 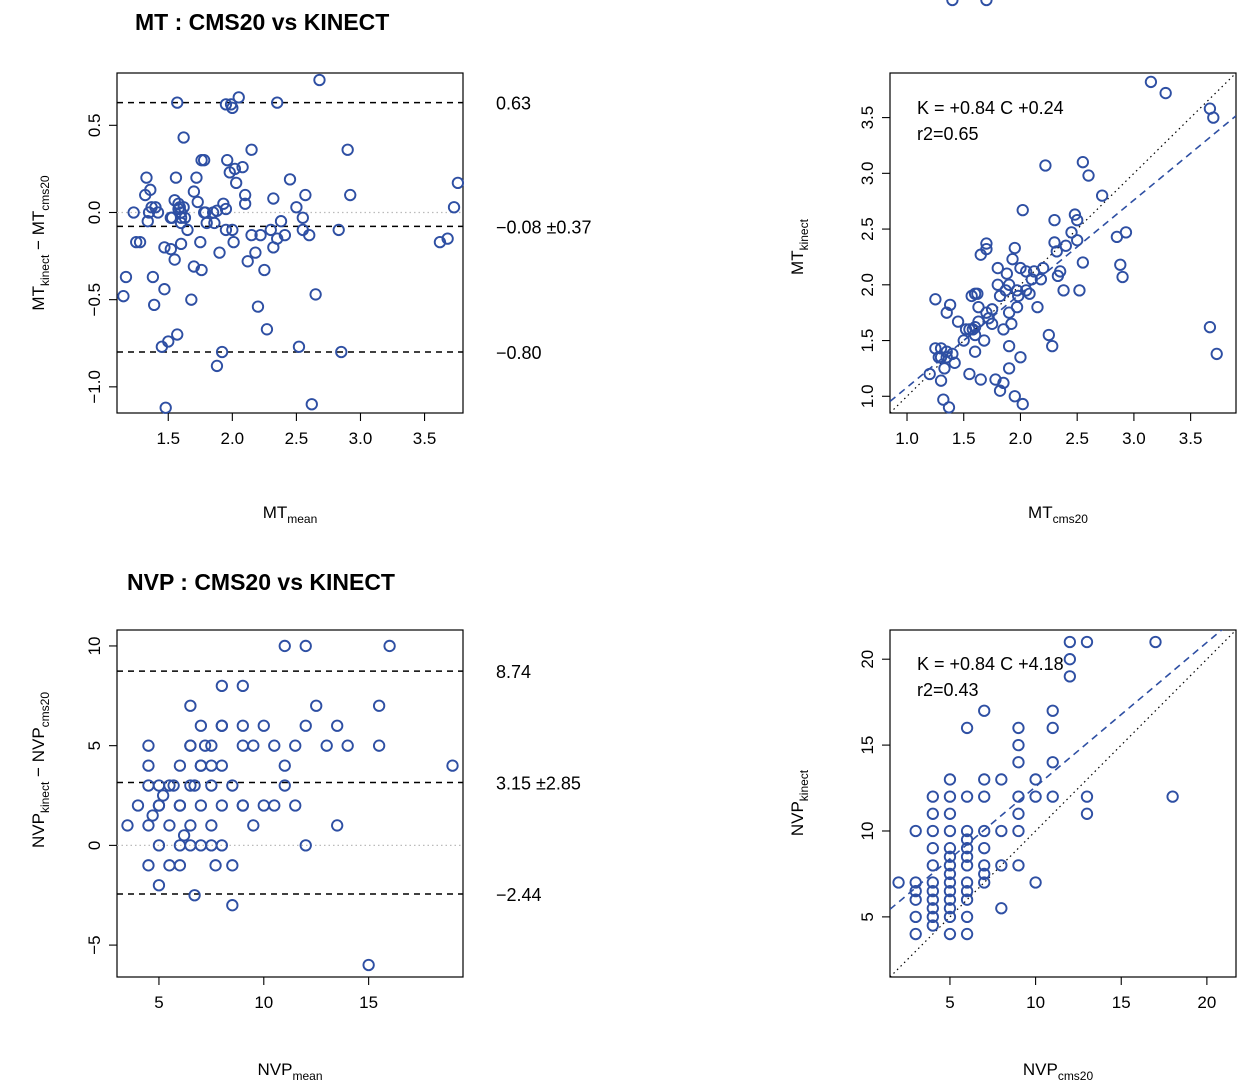 I want to click on plot-frame, so click(x=1063, y=243).